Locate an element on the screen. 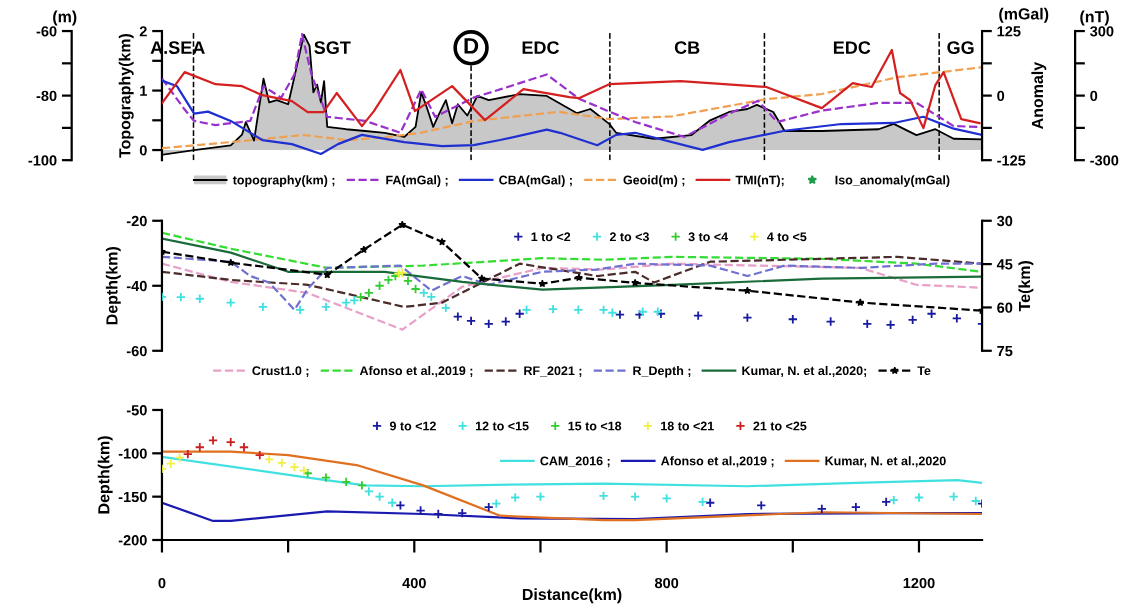 Image resolution: width=1147 pixels, height=609 pixels. legend-label: 9 to <12 is located at coordinates (412, 426).